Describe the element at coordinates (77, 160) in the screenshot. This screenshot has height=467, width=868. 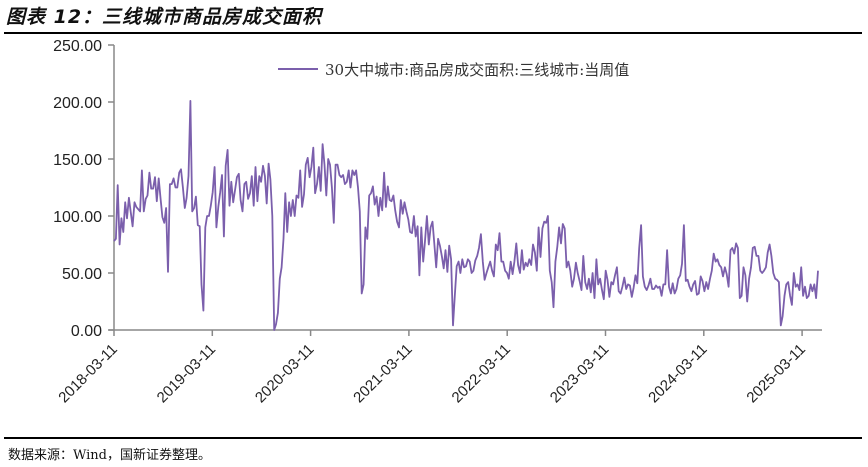
I see `y-tick-label: 150.00` at that location.